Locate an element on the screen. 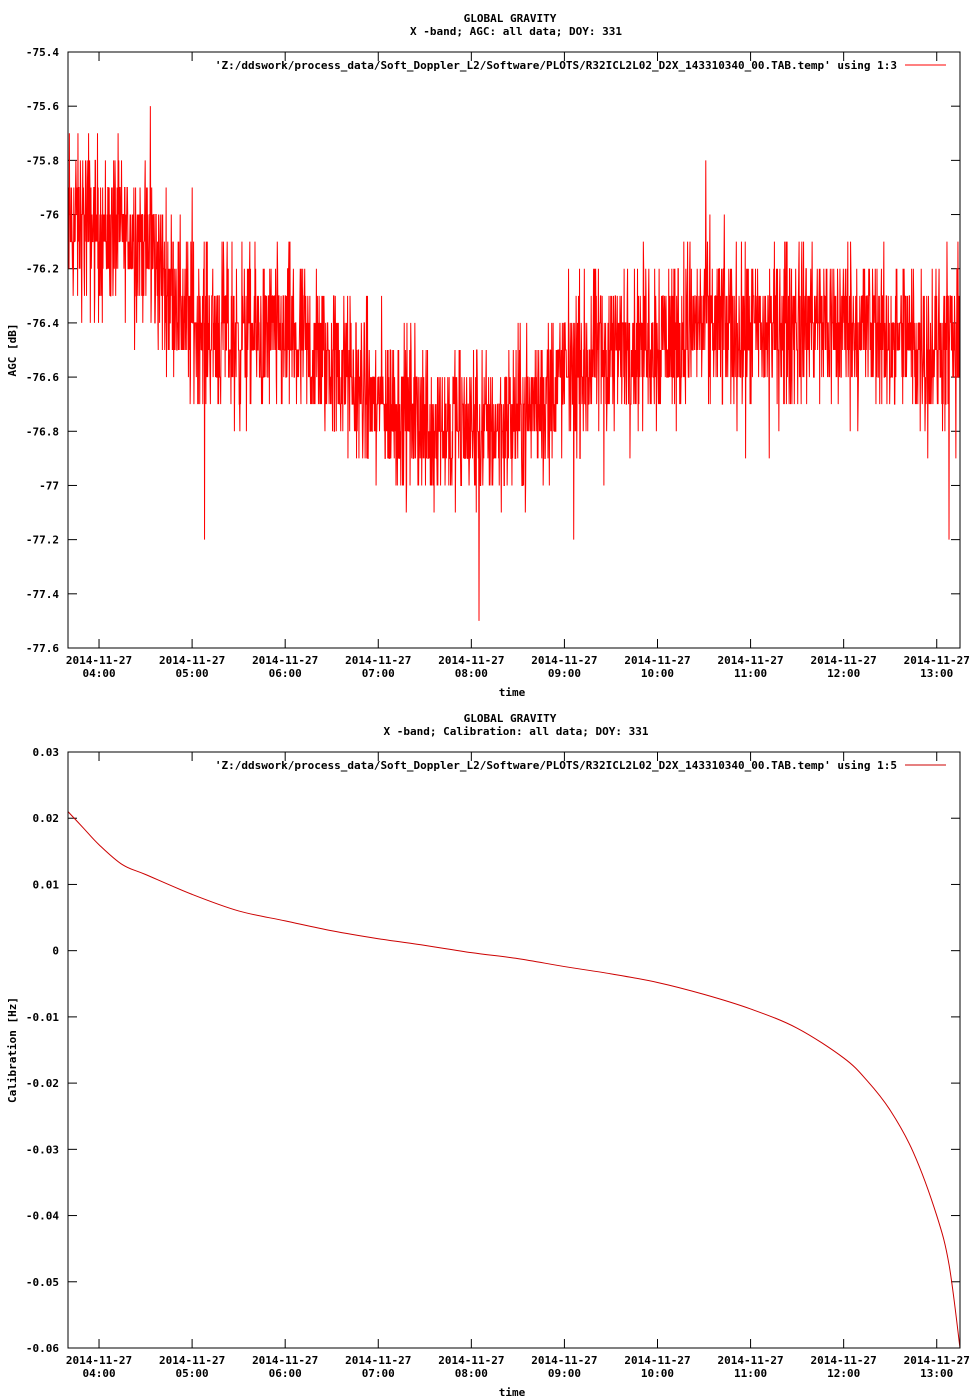  calibration-x-axis-label: time is located at coordinates (512, 1392).